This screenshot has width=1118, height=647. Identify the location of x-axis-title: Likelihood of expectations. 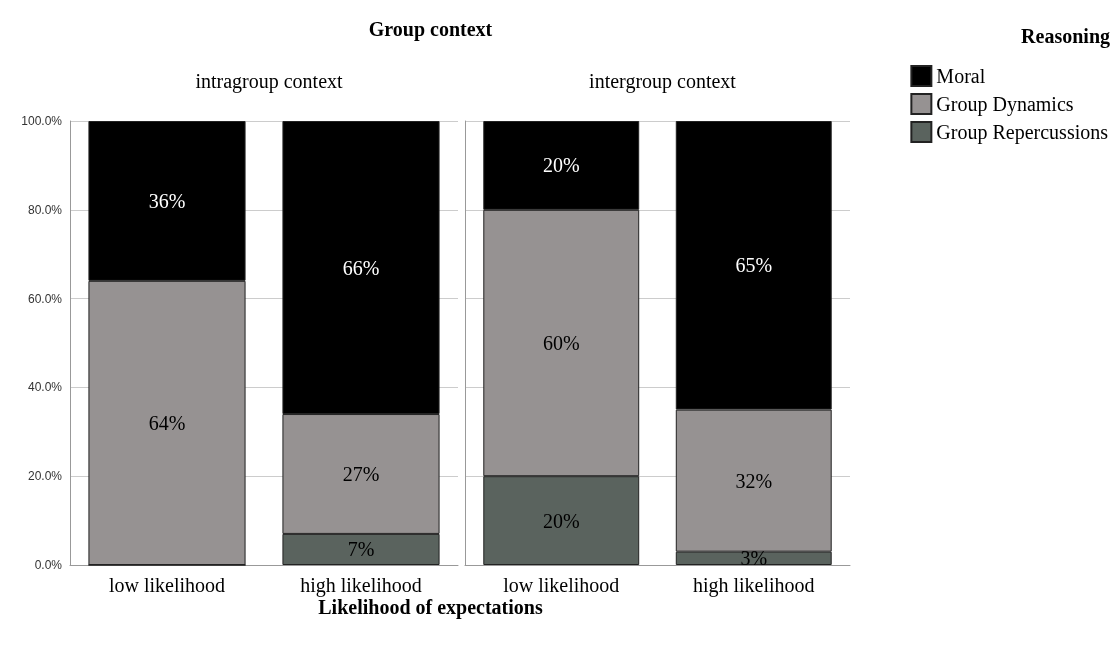
(431, 607).